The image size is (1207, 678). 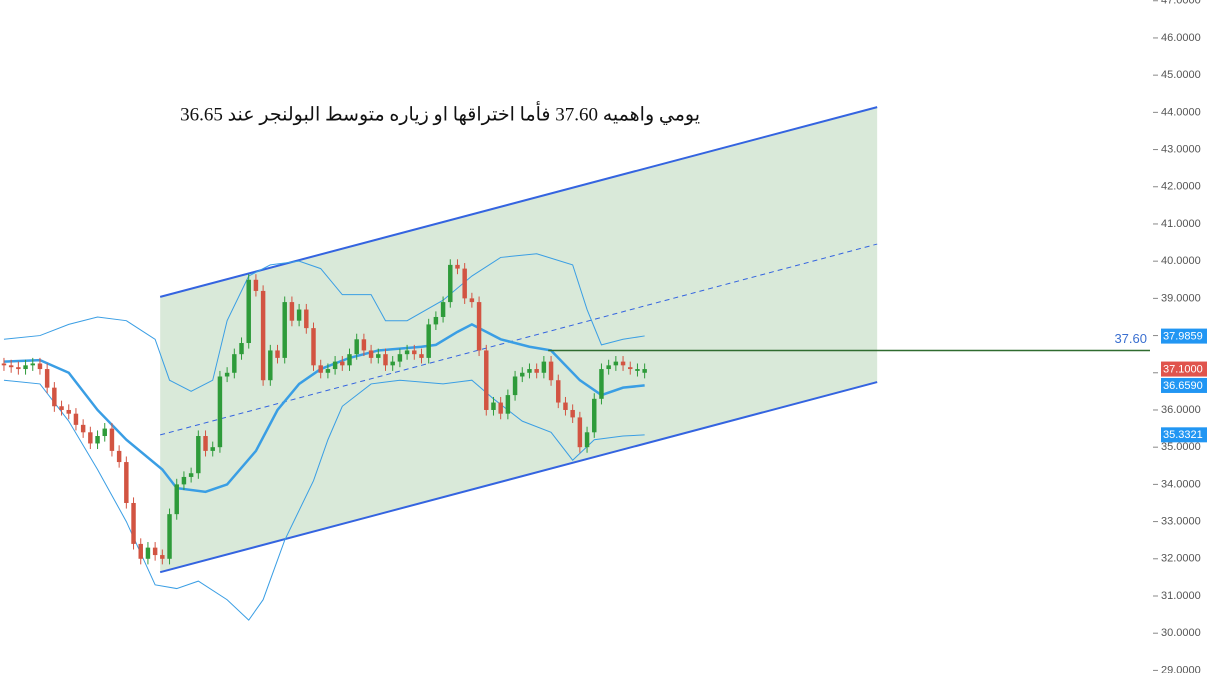 I want to click on y-tick-label: 47.0000, so click(x=1181, y=3).